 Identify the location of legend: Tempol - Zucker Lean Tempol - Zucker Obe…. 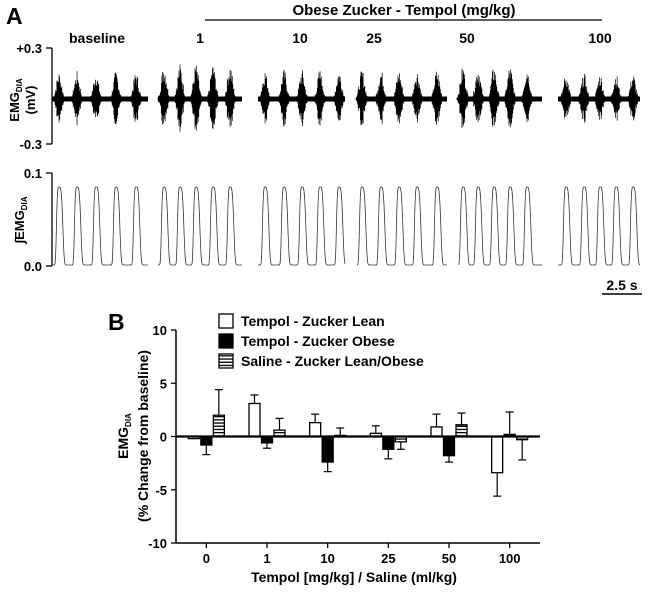
(321, 341).